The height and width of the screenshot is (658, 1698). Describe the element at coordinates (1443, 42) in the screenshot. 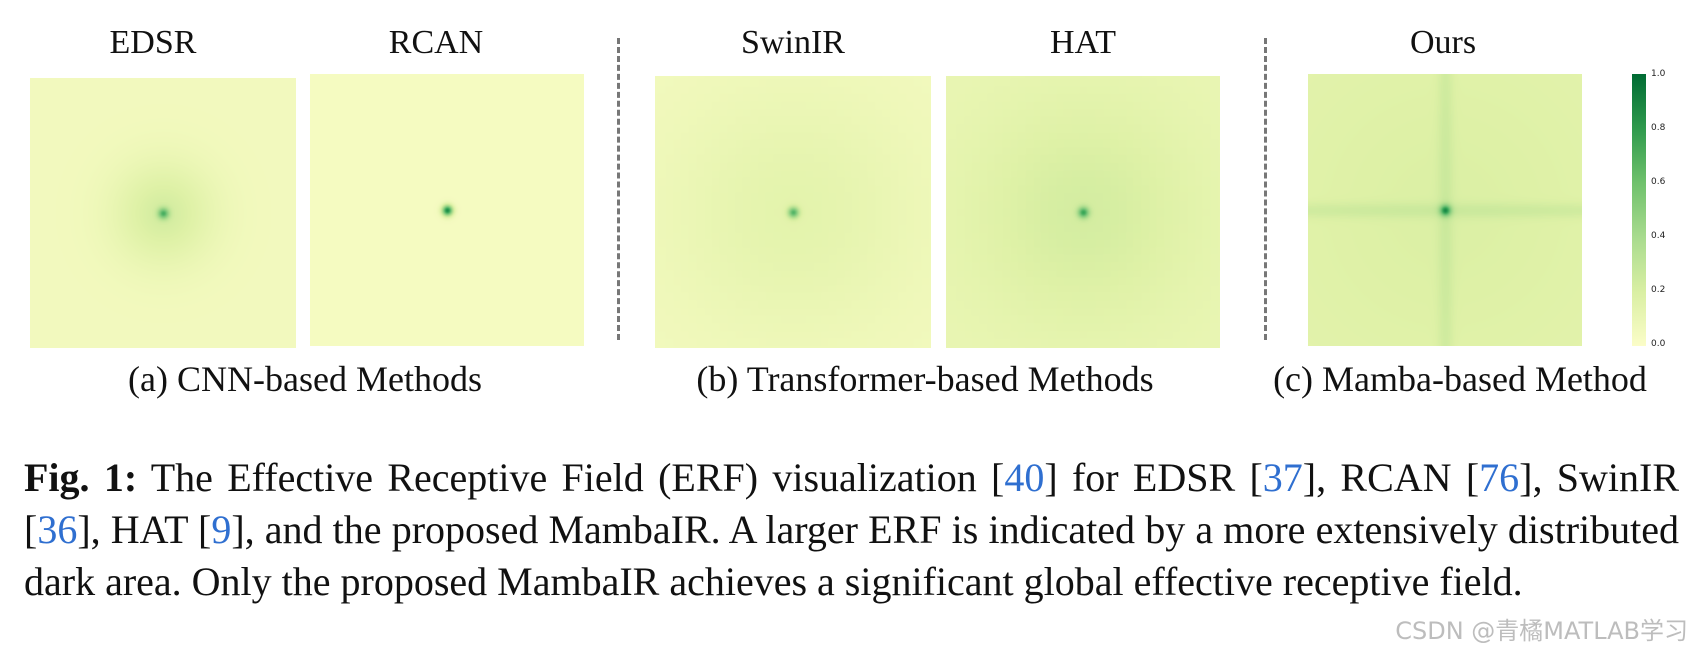

I see `panel-title-ours: Ours` at that location.